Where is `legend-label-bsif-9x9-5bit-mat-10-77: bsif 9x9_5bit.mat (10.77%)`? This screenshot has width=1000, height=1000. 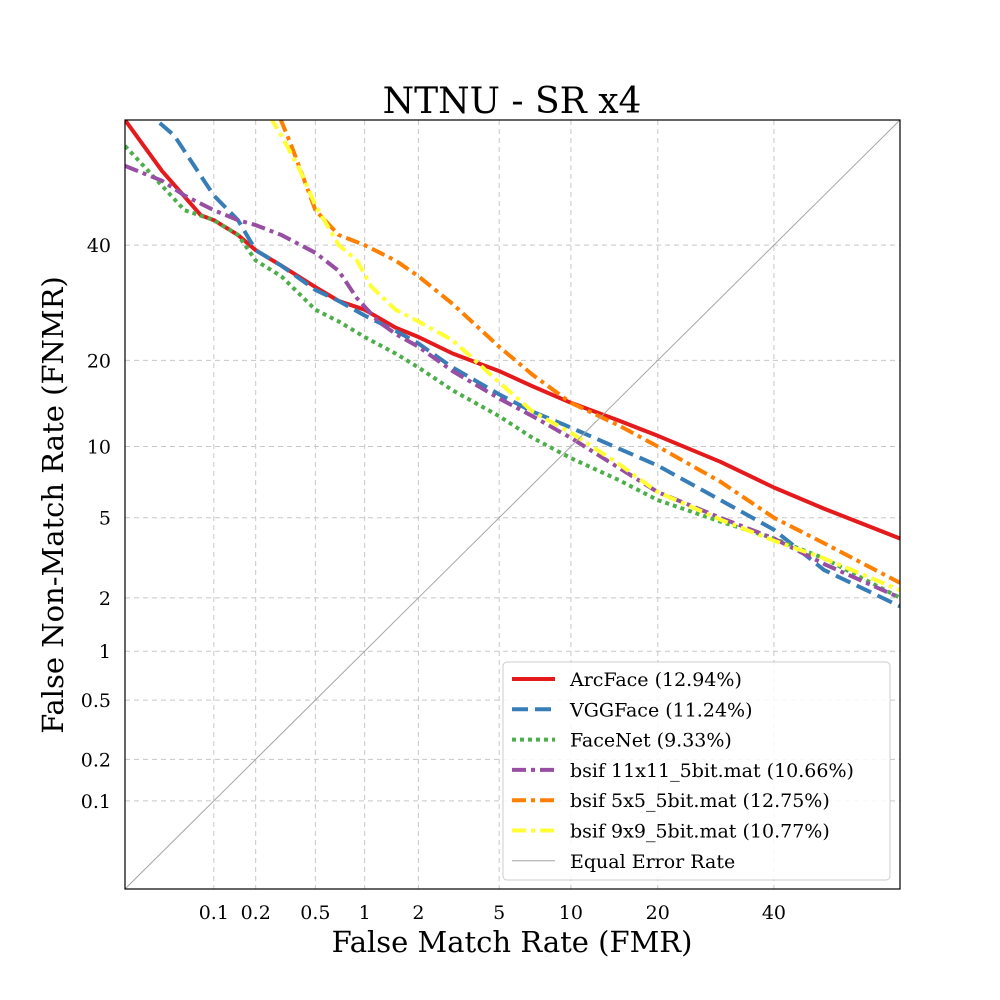
legend-label-bsif-9x9-5bit-mat-10-77: bsif 9x9_5bit.mat (10.77%) is located at coordinates (700, 832).